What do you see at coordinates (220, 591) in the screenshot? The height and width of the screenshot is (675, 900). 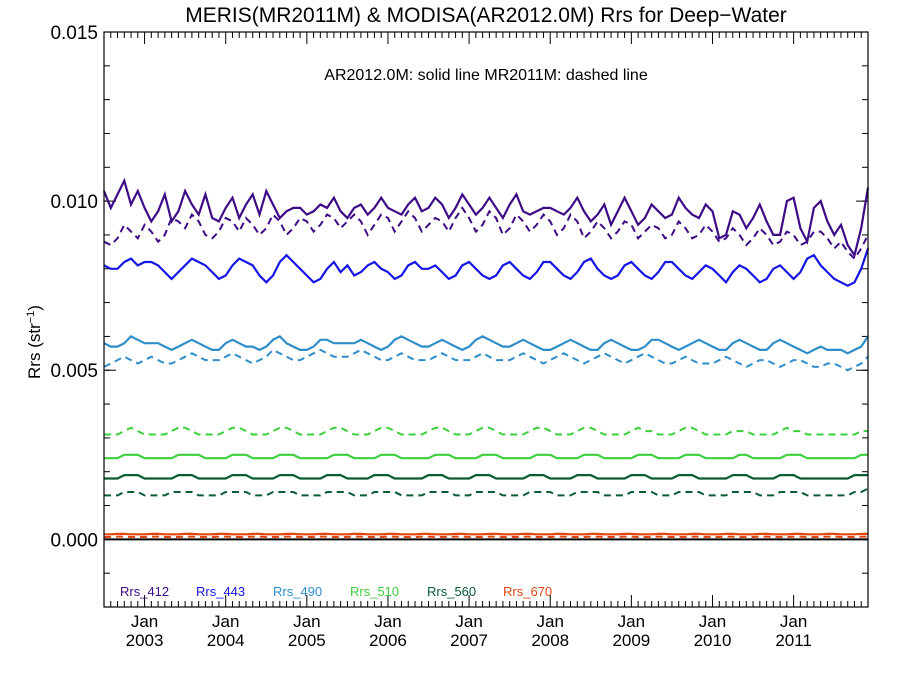 I see `legend-item-rrs-443: Rrs_443` at bounding box center [220, 591].